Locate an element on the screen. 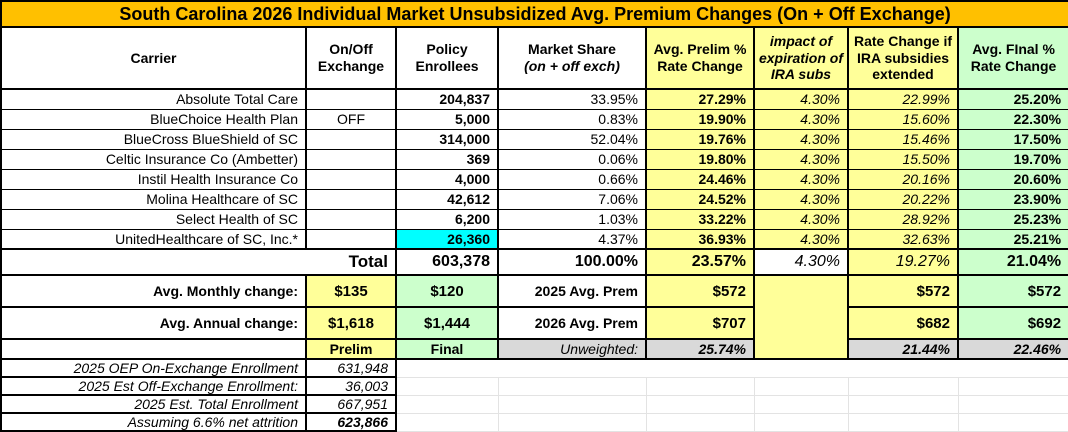  total-prelim-change: 23.57% is located at coordinates (700, 262).